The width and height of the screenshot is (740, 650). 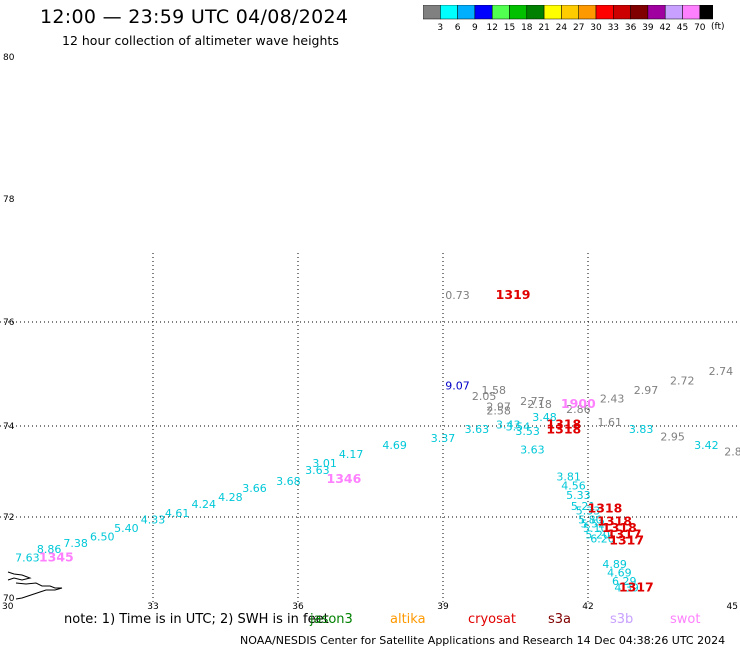 What do you see at coordinates (27, 558) in the screenshot?
I see `swh-value-label: 7.63` at bounding box center [27, 558].